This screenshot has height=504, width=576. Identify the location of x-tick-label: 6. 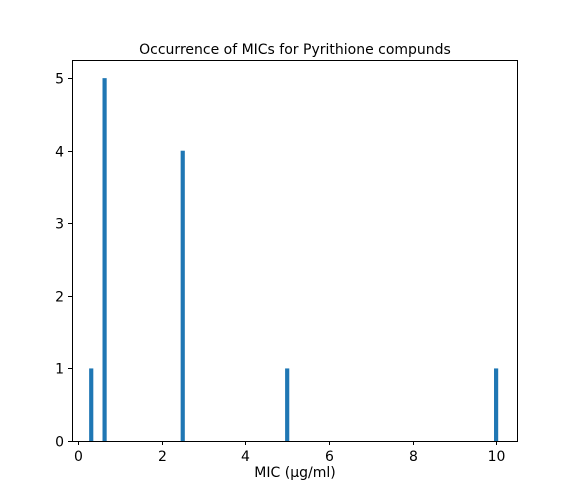
(329, 457).